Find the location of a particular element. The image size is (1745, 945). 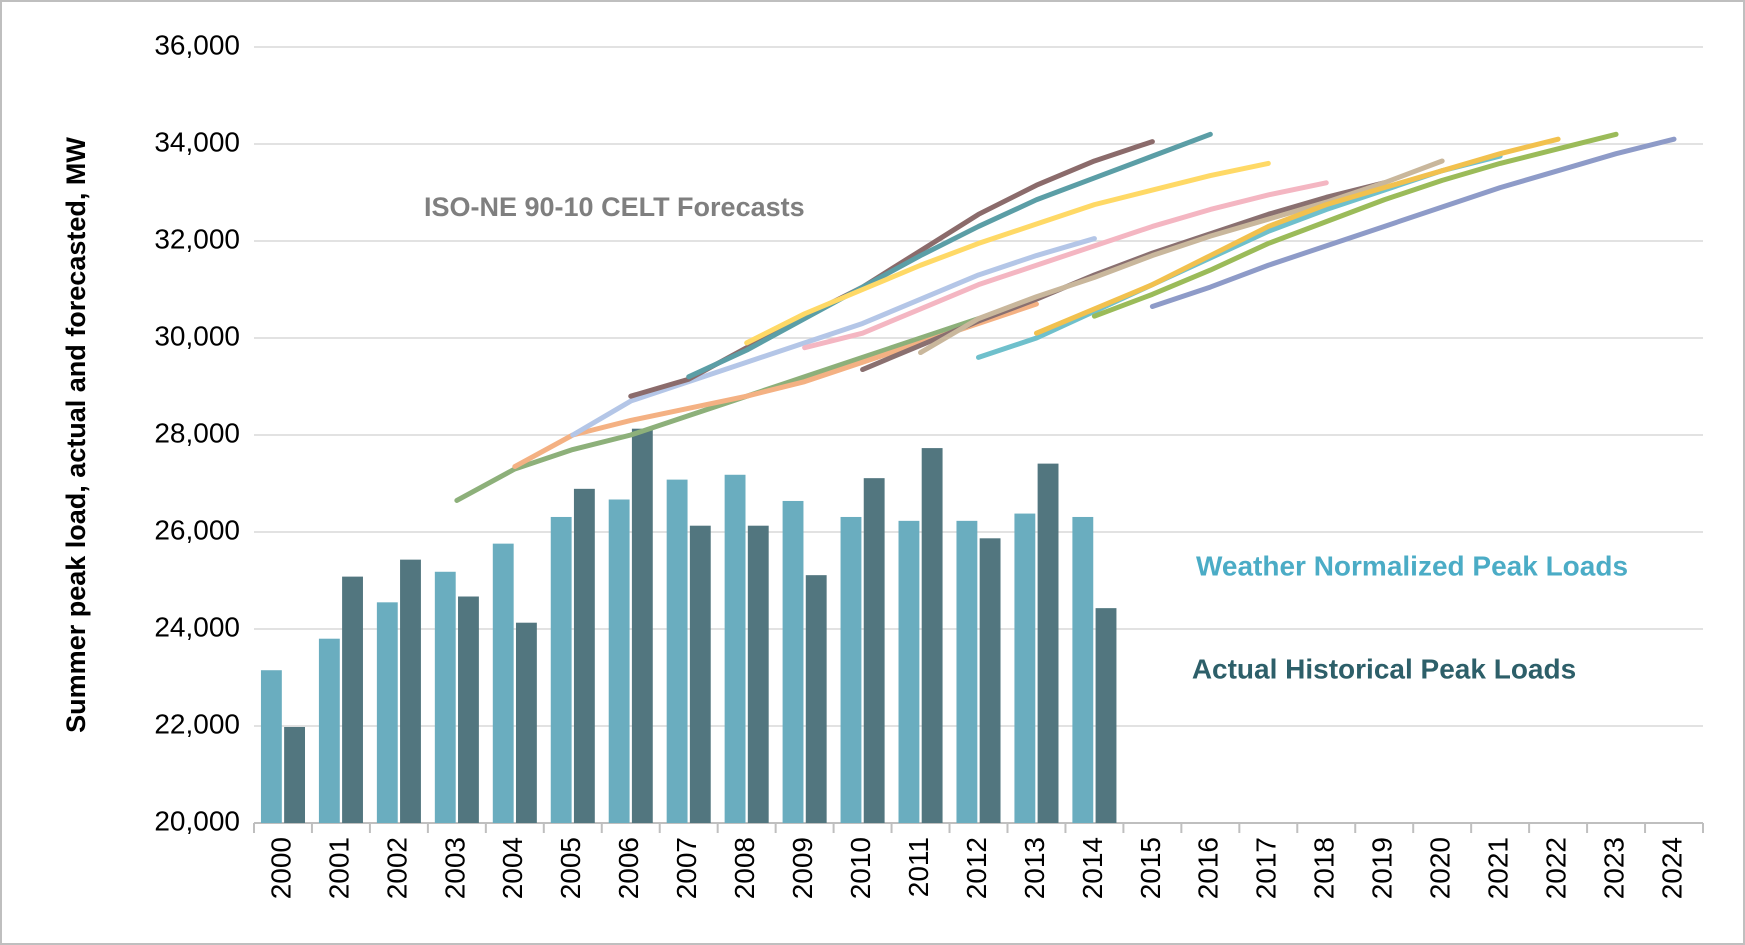

y-tick-label: 34,000 is located at coordinates (197, 141).